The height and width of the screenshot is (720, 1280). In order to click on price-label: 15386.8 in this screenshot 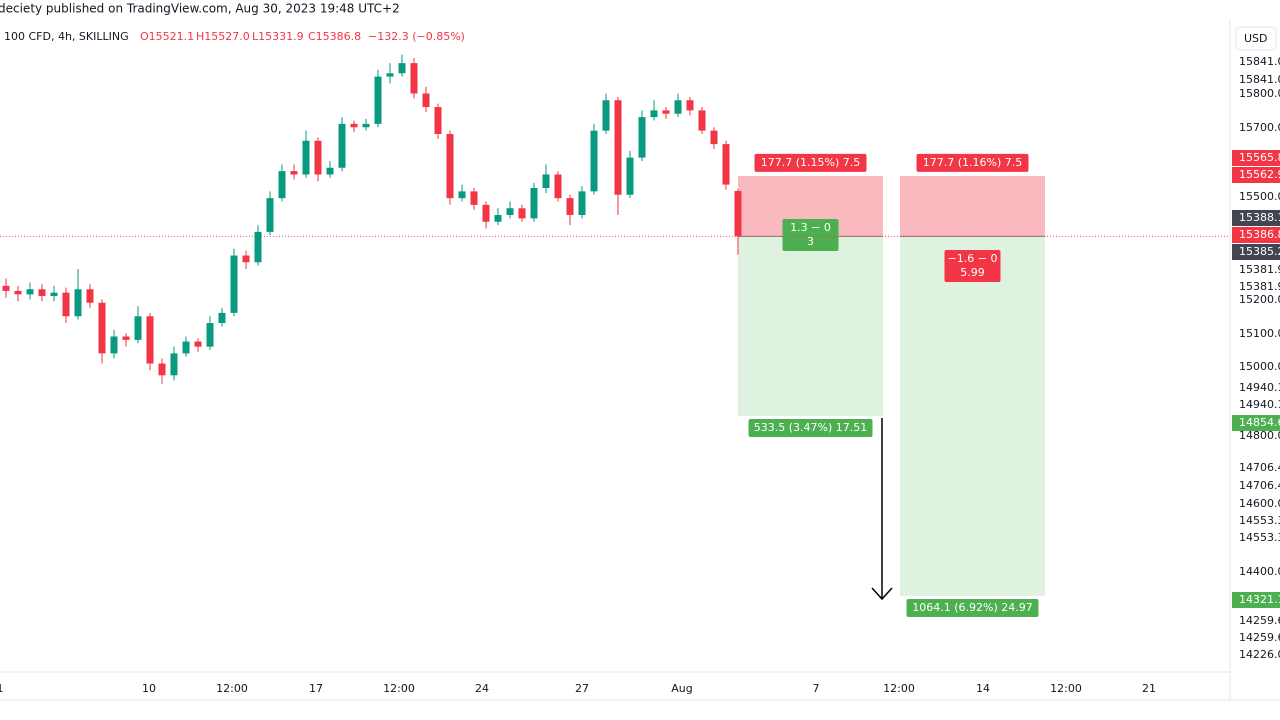, I will do `click(1259, 234)`.